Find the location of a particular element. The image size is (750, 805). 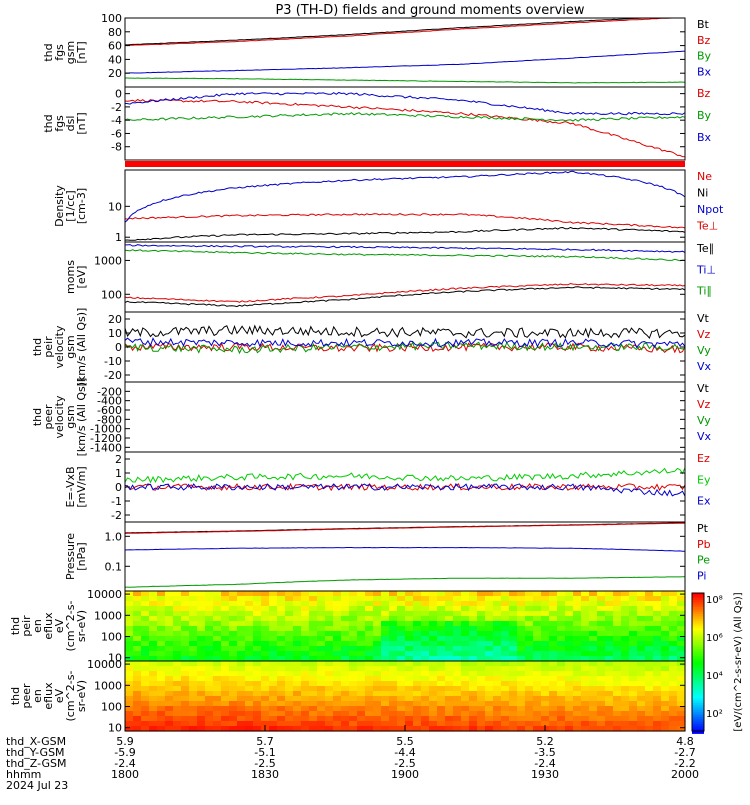

y-axis-label: eflux is located at coordinates (48, 626).